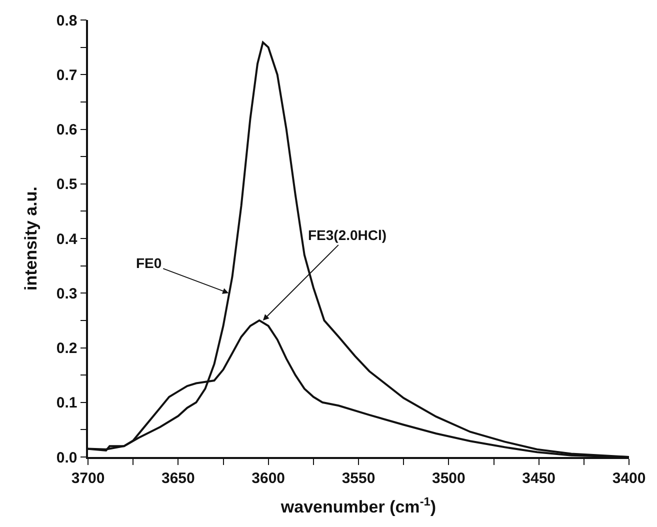 The height and width of the screenshot is (527, 657). I want to click on x-tick-label: 3650, so click(178, 478).